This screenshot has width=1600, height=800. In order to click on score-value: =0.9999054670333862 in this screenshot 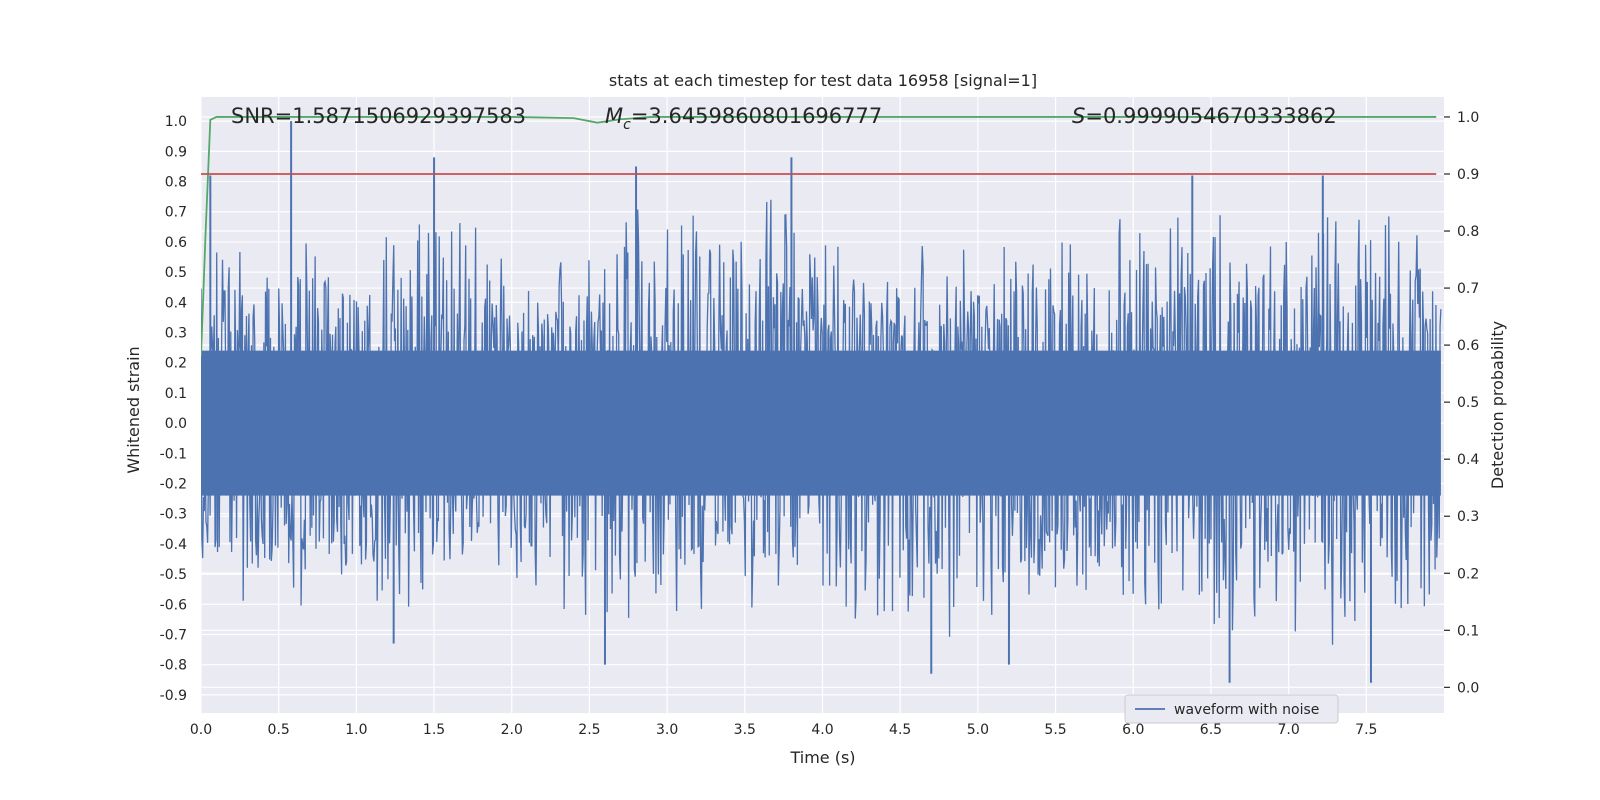, I will do `click(1210, 116)`.